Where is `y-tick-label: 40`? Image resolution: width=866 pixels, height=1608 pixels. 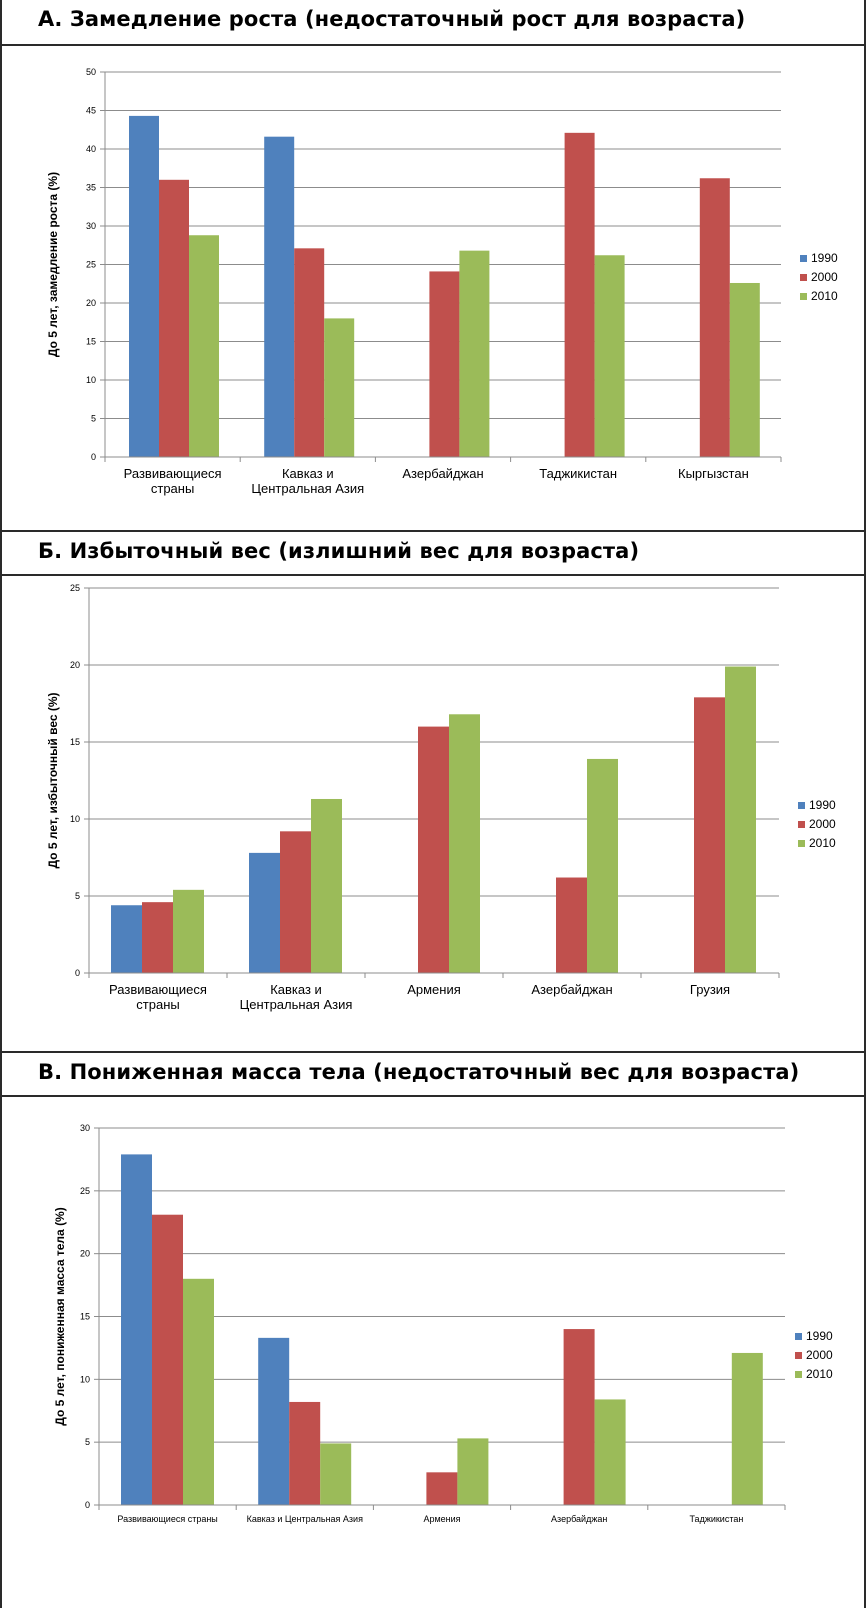 y-tick-label: 40 is located at coordinates (91, 149).